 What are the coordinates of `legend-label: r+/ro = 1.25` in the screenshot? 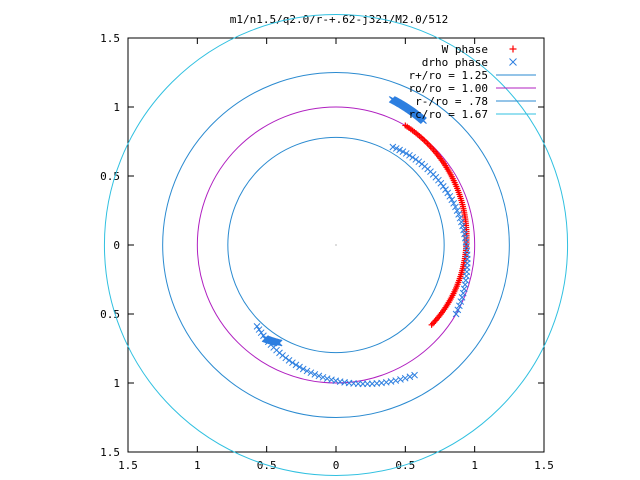 It's located at (448, 75).